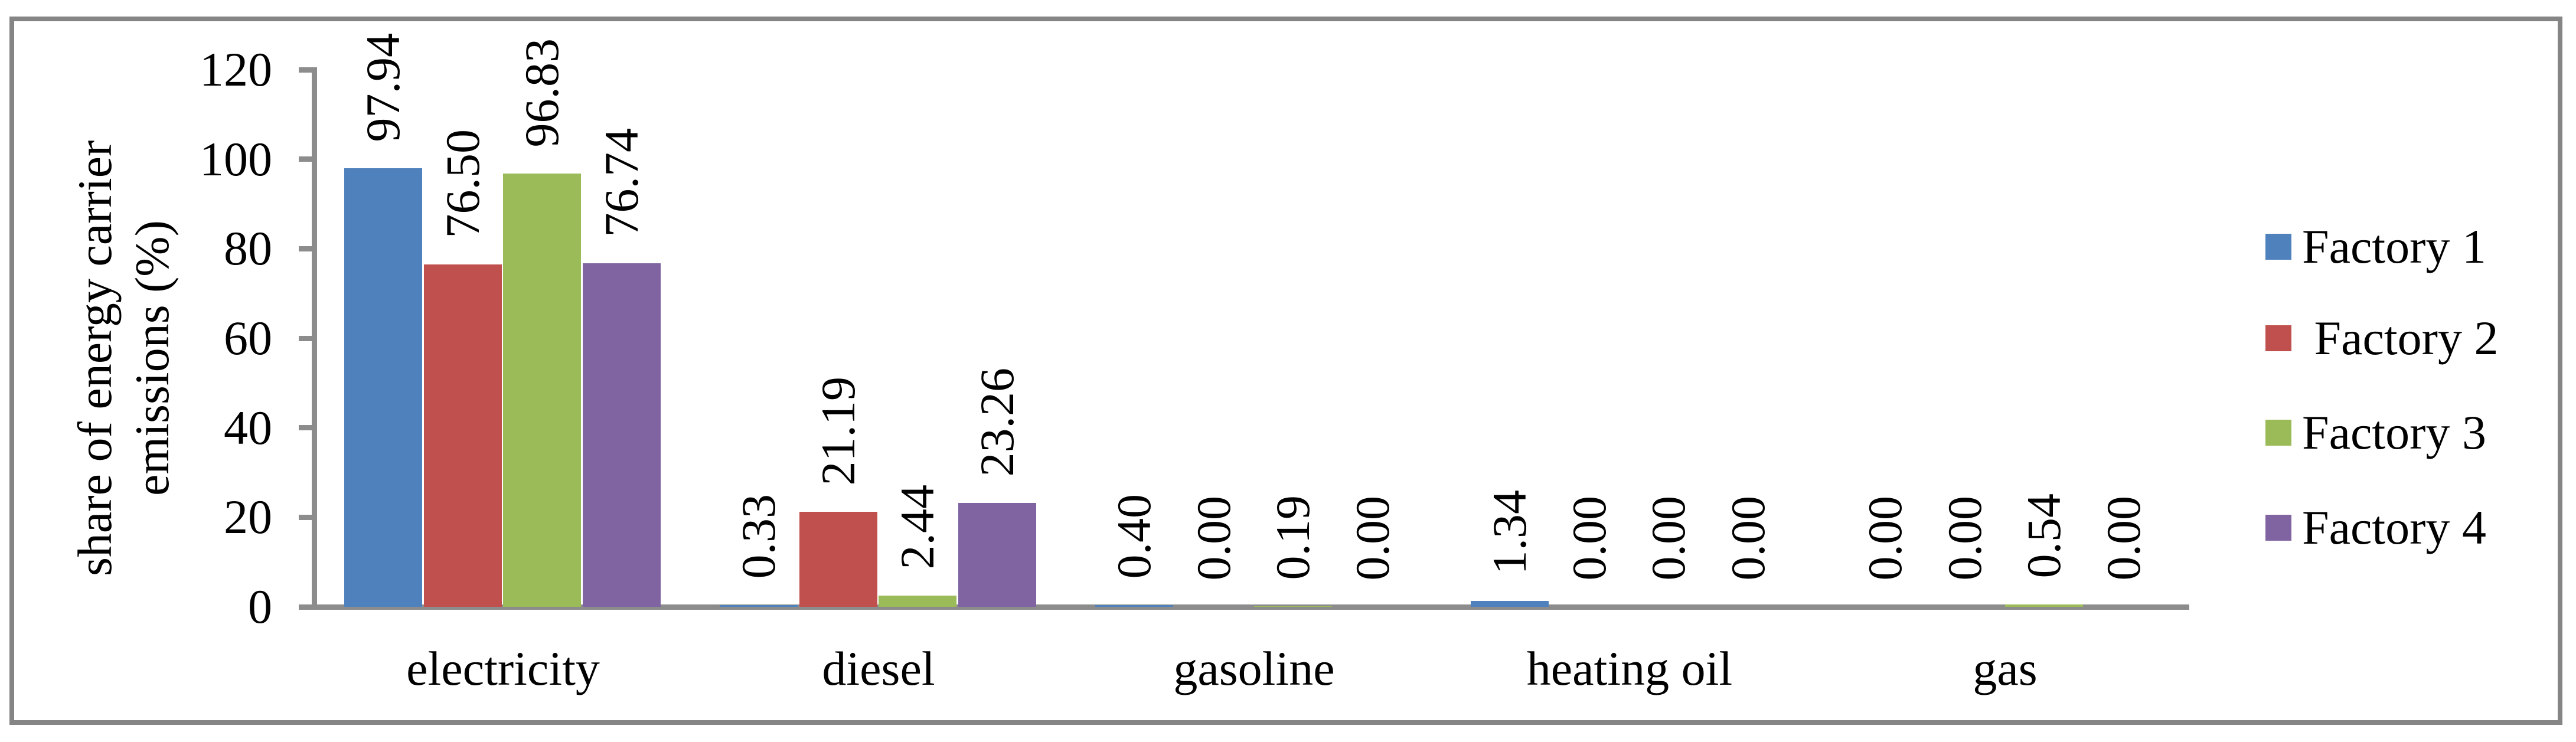 Image resolution: width=2576 pixels, height=742 pixels. I want to click on x-category-label: diesel, so click(878, 669).